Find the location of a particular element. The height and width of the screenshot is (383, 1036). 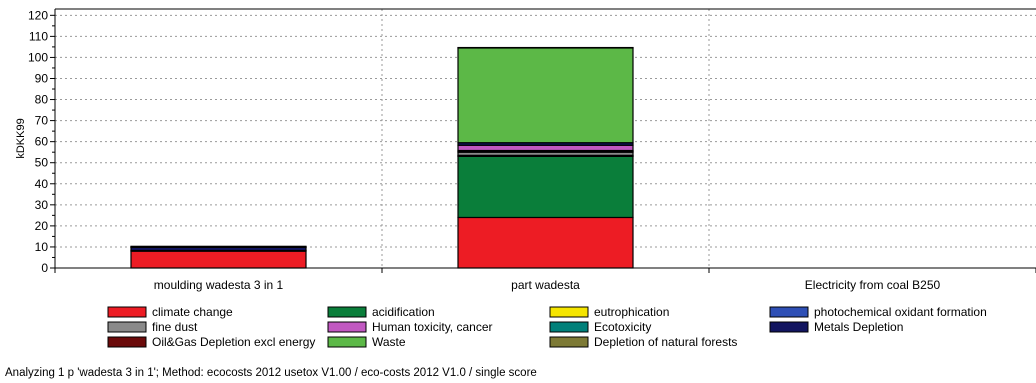

legend-label: Depletion of natural forests is located at coordinates (665, 342).